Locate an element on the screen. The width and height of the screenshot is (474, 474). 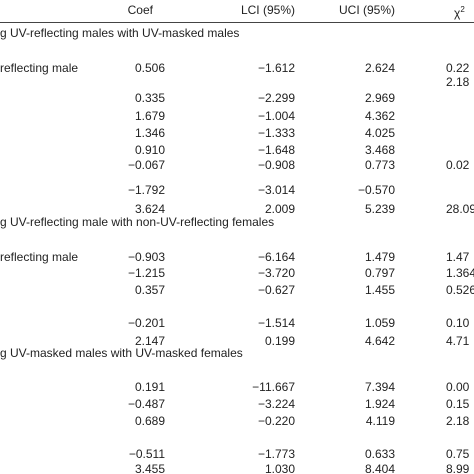
cell: 28.09 is located at coordinates (460, 209).